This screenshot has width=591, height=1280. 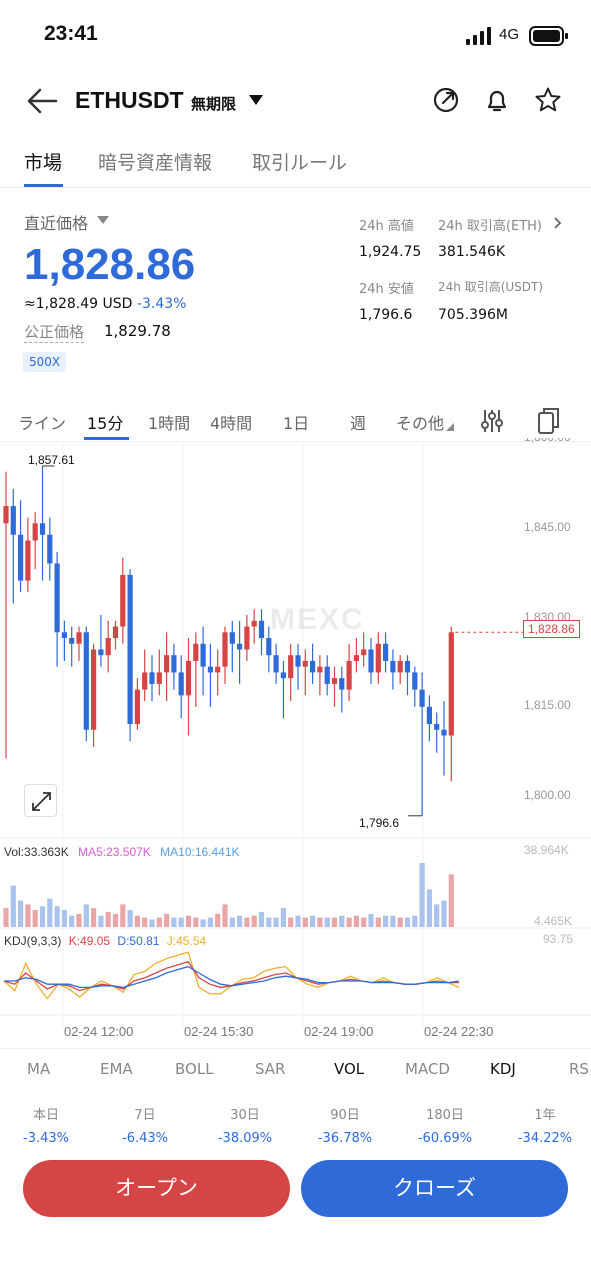 I want to click on ind-rsi: RS, so click(x=579, y=1069).